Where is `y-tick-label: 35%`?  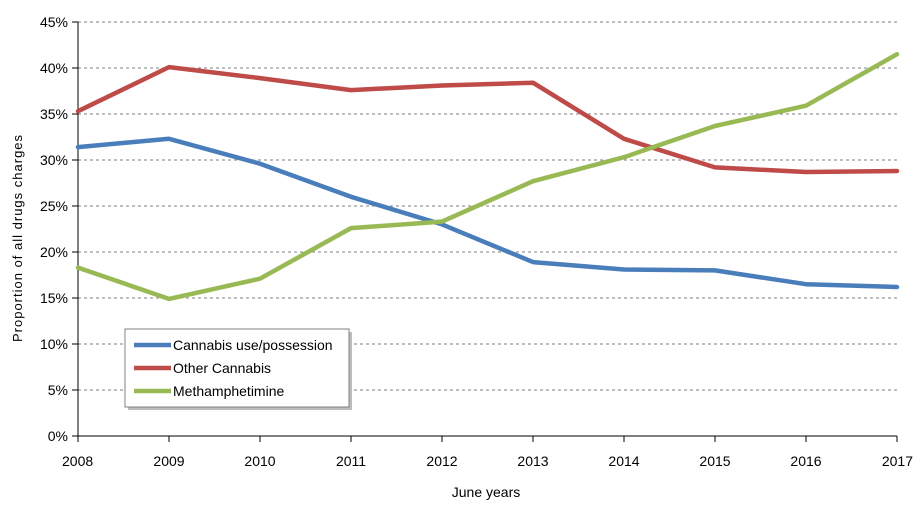 y-tick-label: 35% is located at coordinates (54, 114).